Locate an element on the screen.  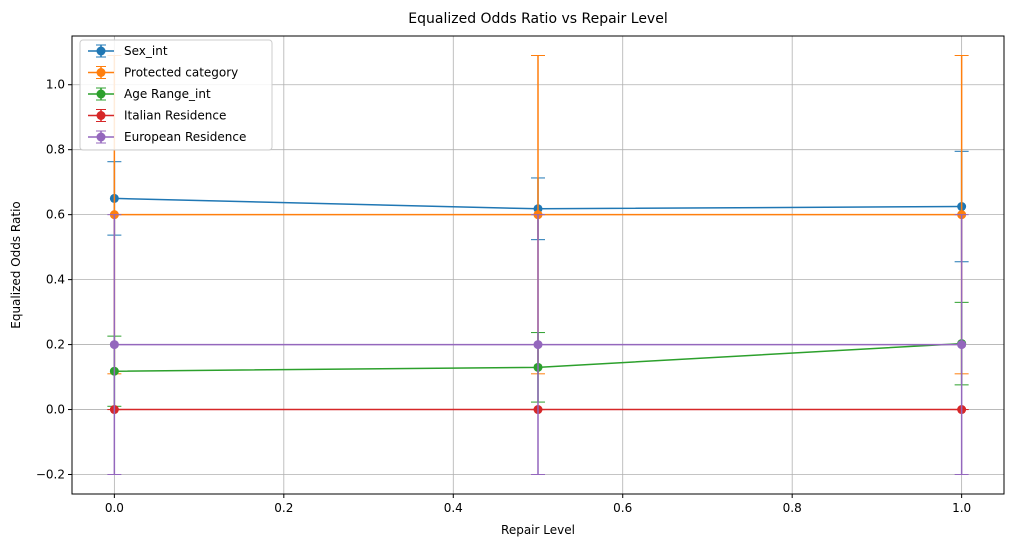
legend-label: Sex_int is located at coordinates (146, 51).